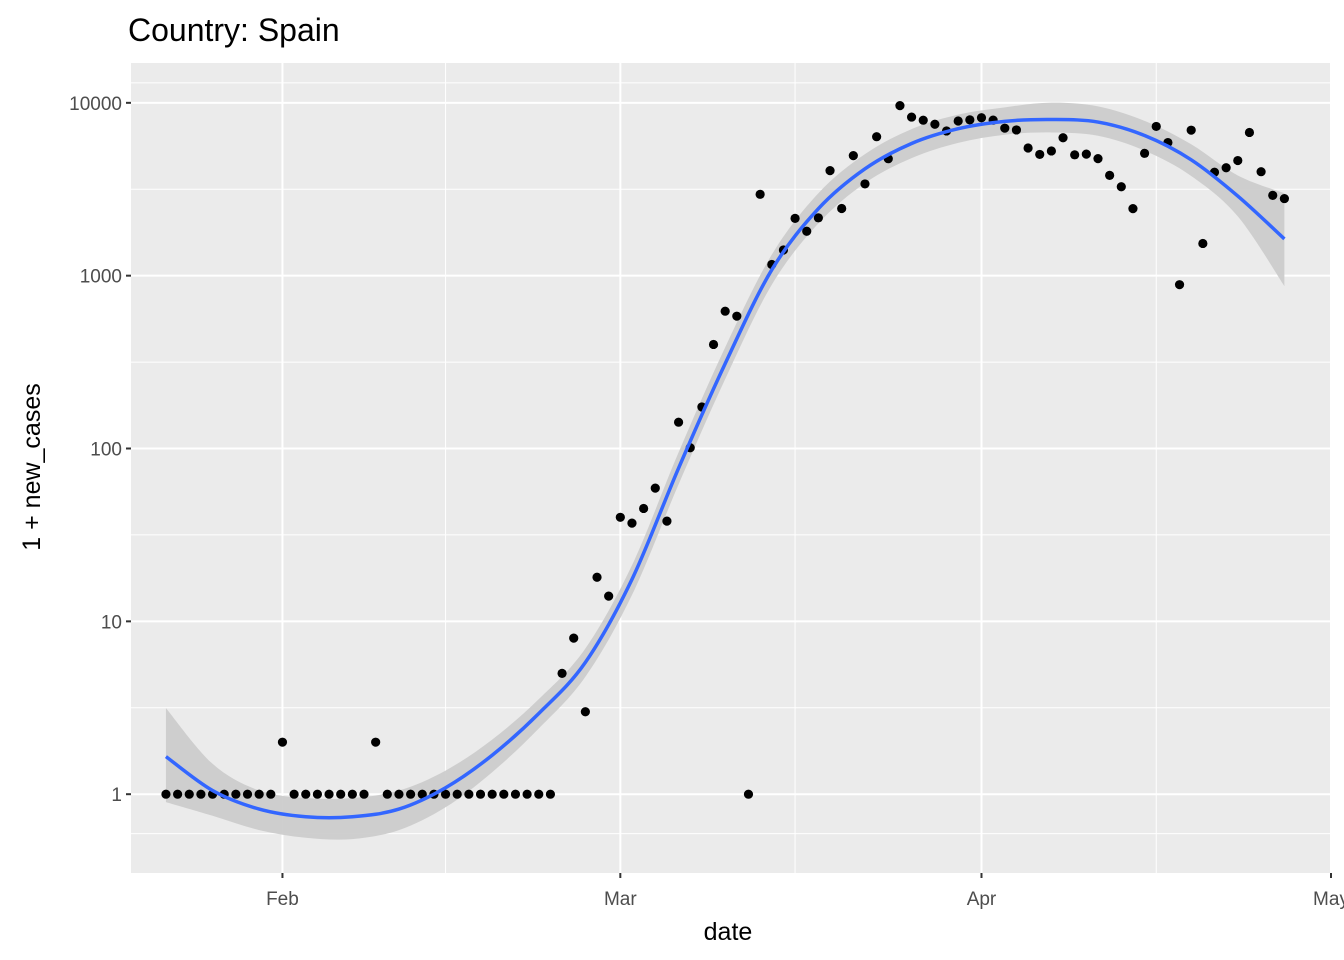 This screenshot has width=1344, height=960. Describe the element at coordinates (111, 622) in the screenshot. I see `y-tick-label: 10` at that location.